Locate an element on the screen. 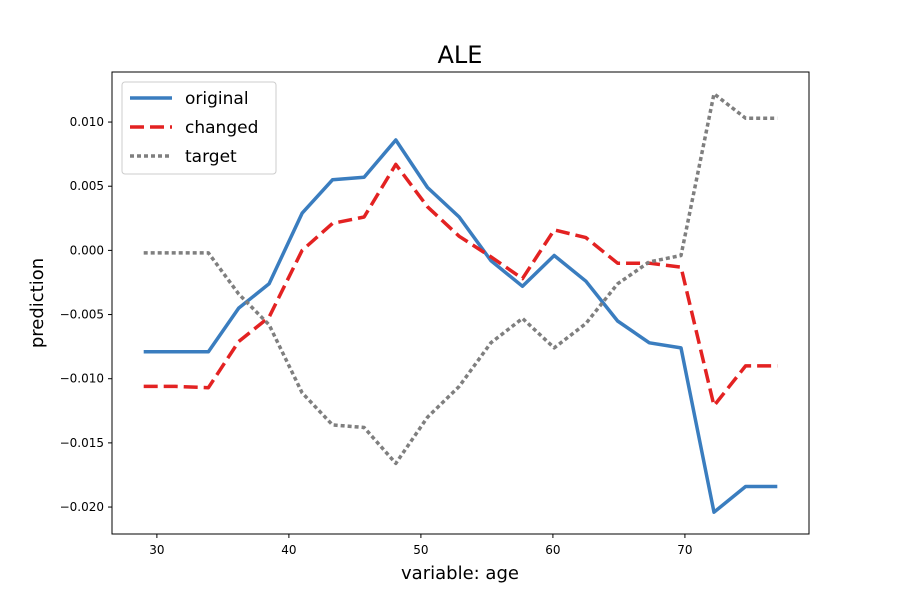  y-tick-label: −0.005 is located at coordinates (82, 315).